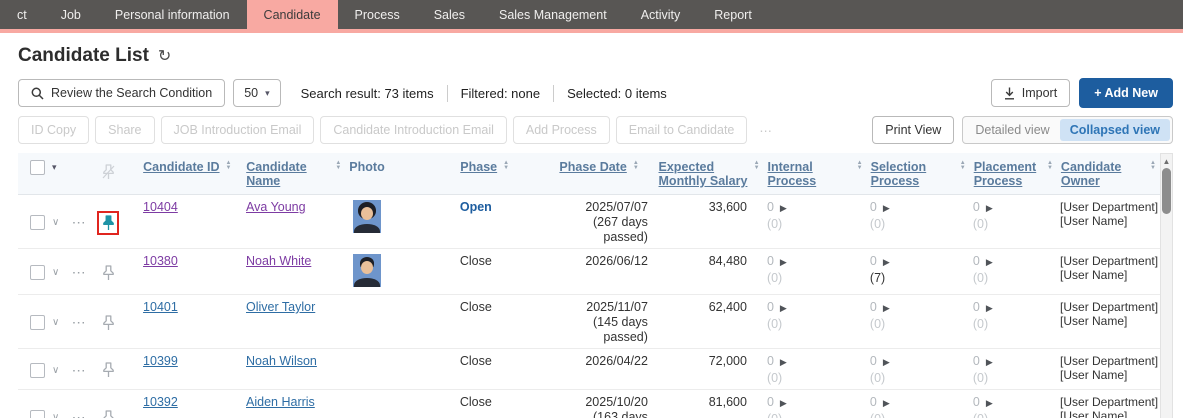 Image resolution: width=1183 pixels, height=418 pixels. I want to click on bulk-action-share: Share, so click(125, 130).